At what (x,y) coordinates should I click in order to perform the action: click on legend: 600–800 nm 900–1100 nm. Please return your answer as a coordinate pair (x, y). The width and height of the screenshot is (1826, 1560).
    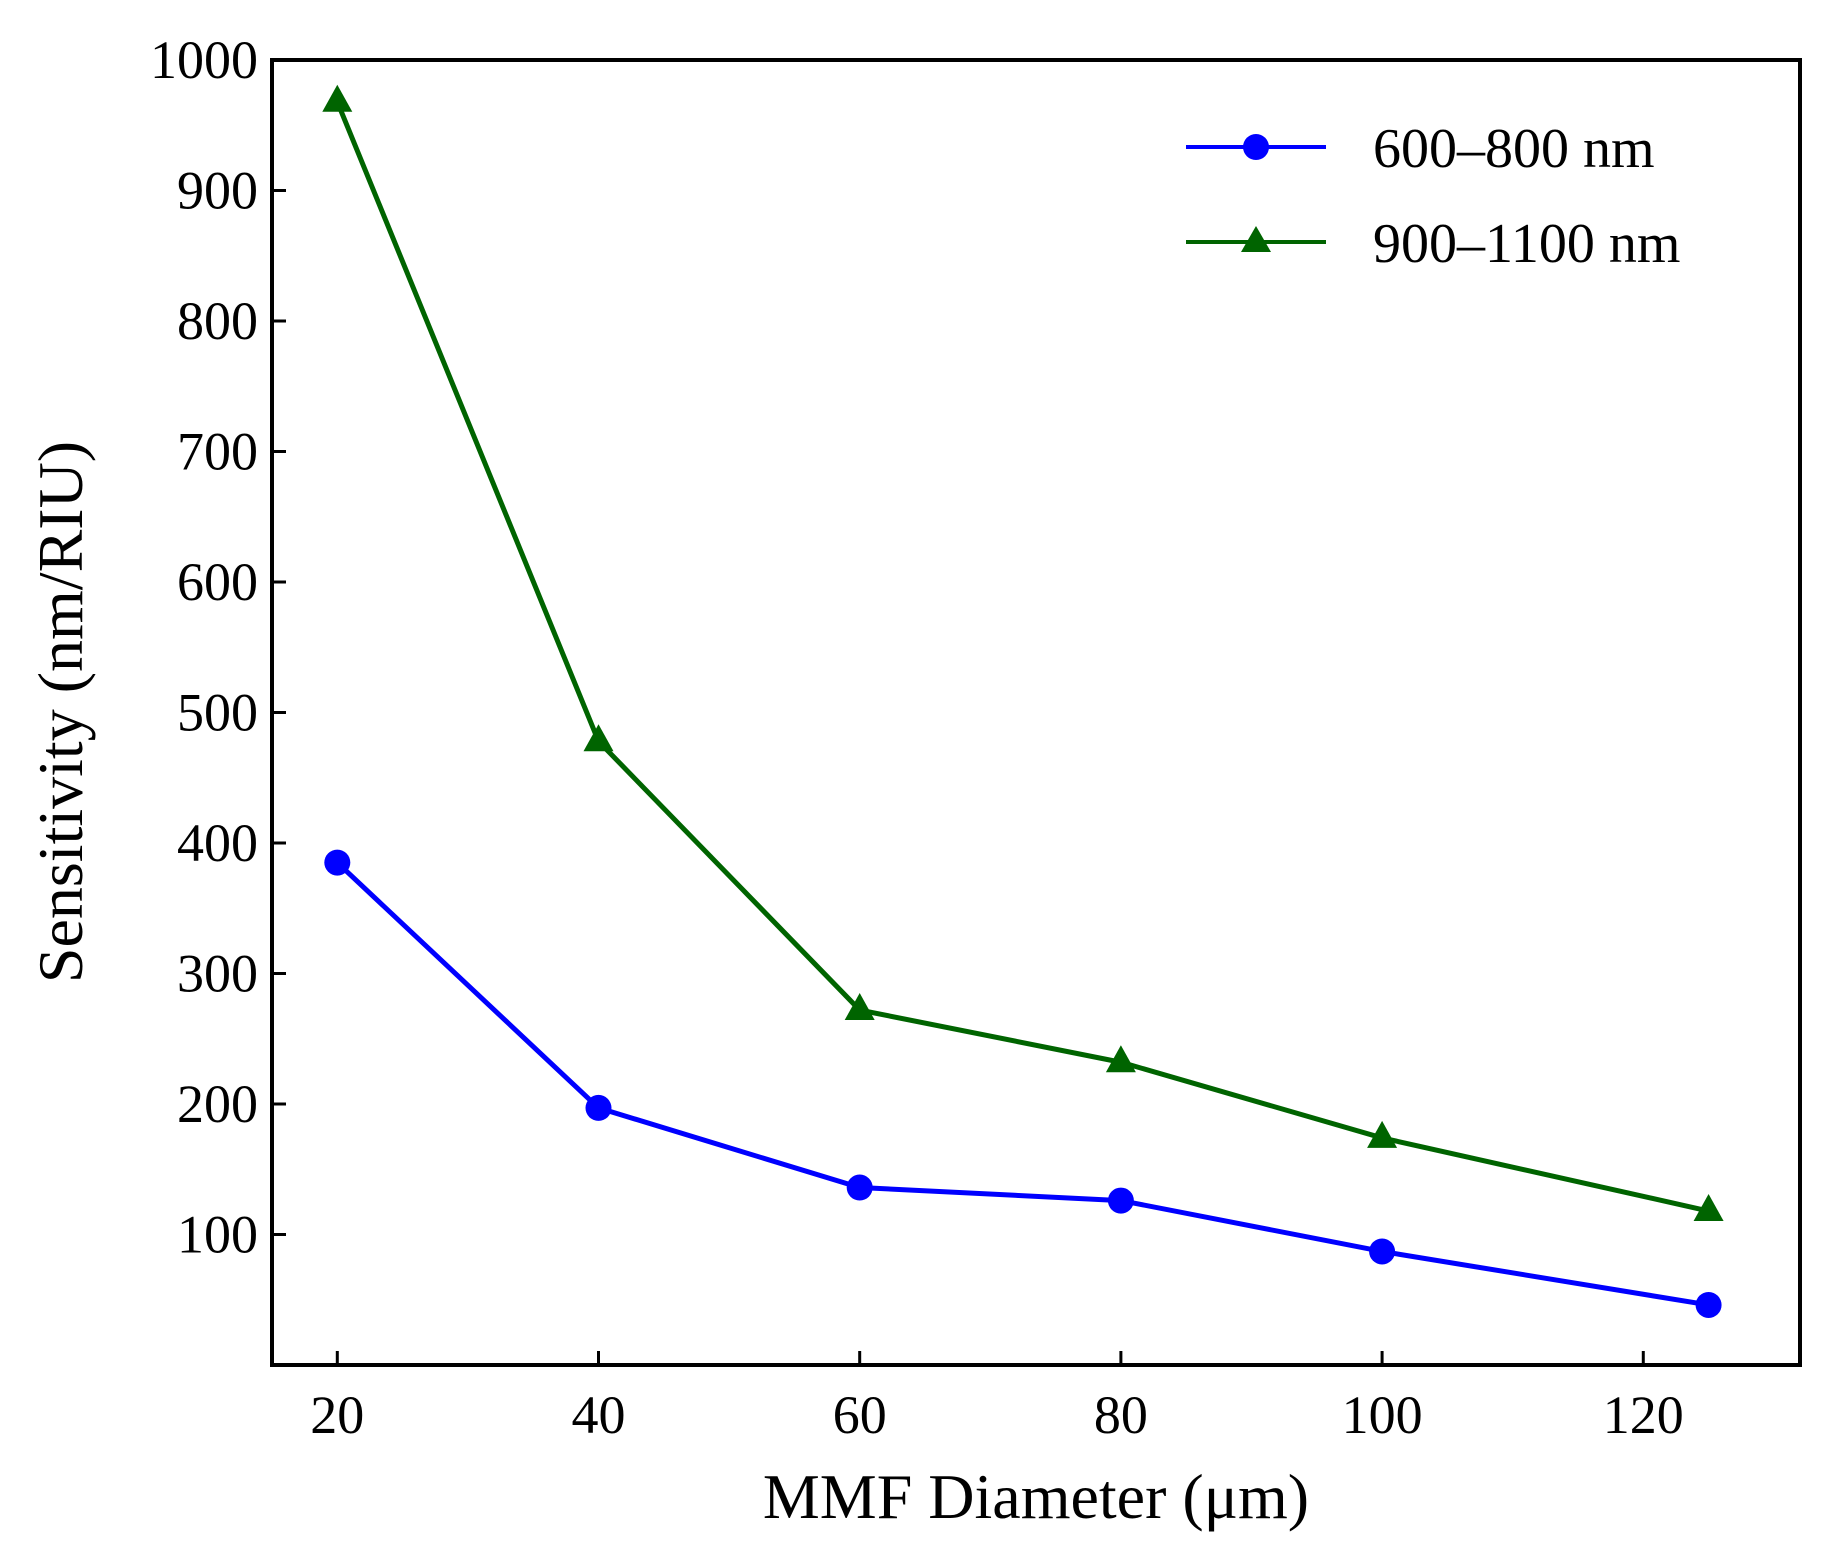
    Looking at the image, I should click on (1433, 196).